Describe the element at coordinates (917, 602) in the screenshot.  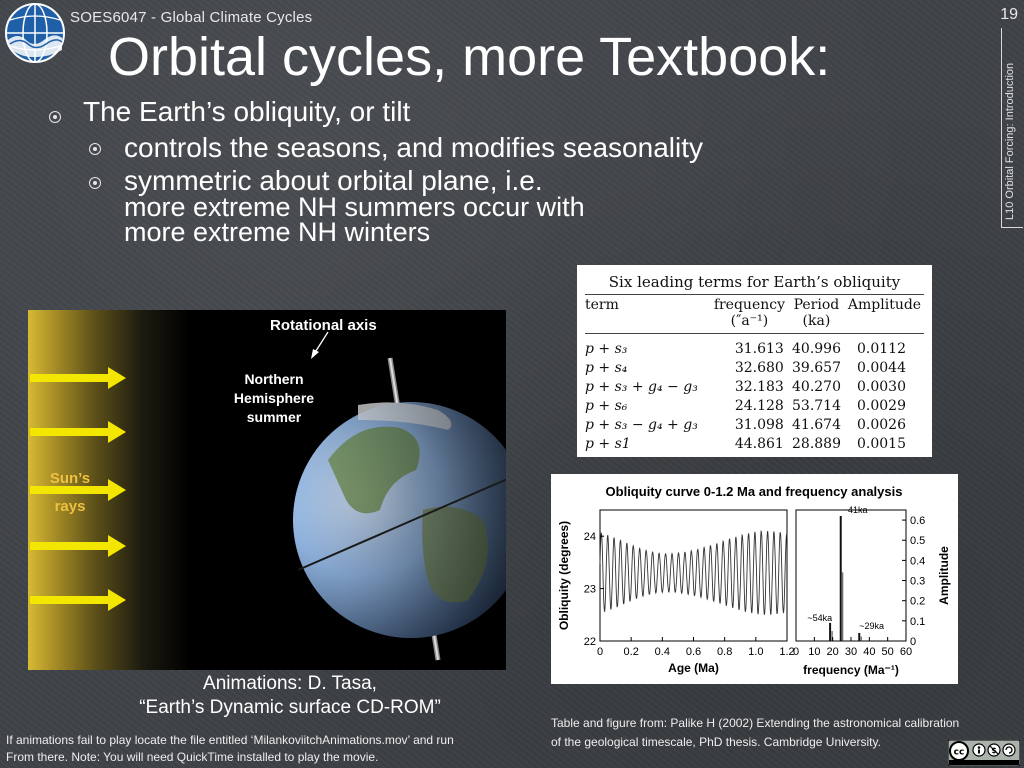
I see `y-tick-label: 0.2` at that location.